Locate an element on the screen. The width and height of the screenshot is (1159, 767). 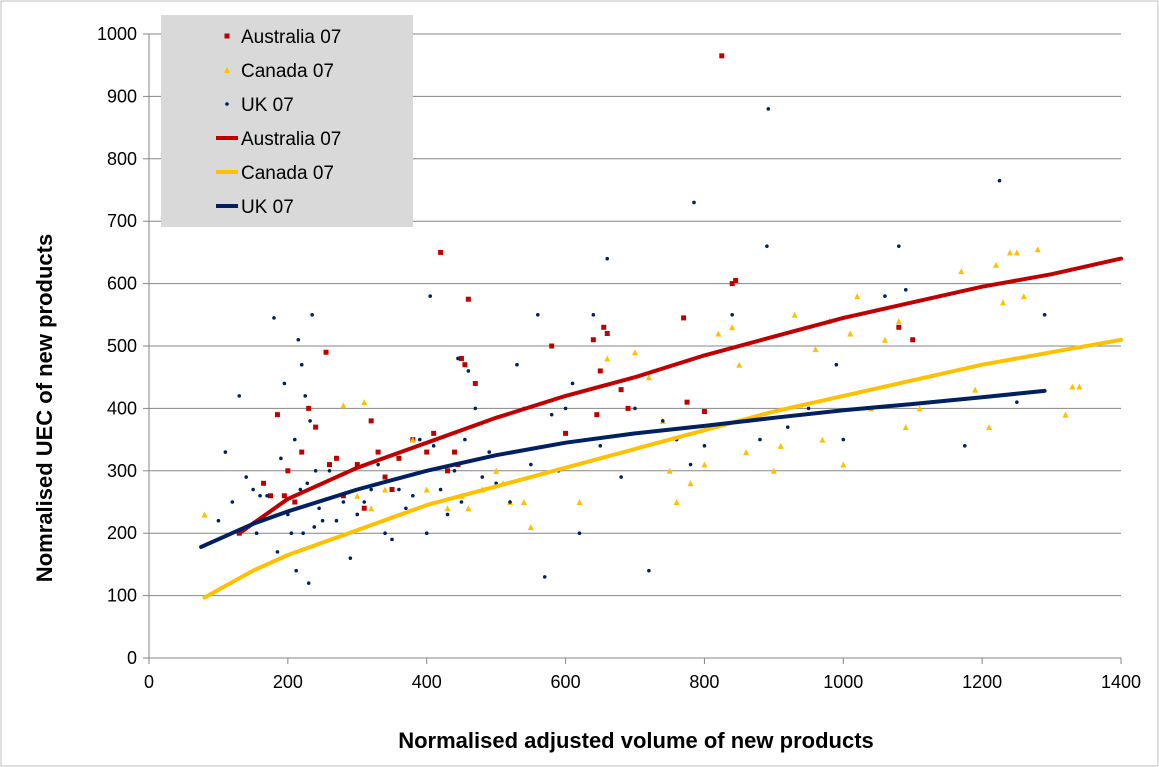
x-tick-label: 1200 is located at coordinates (982, 682).